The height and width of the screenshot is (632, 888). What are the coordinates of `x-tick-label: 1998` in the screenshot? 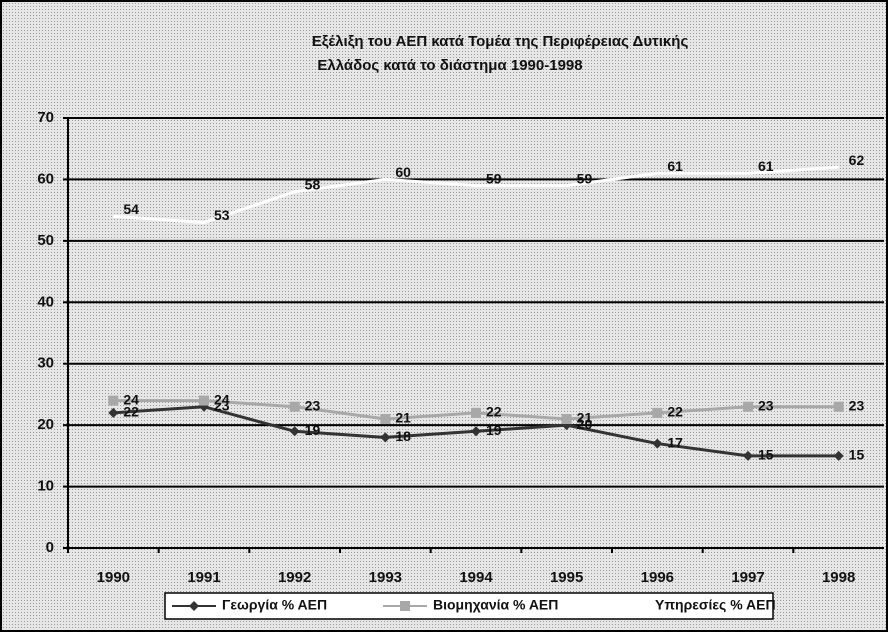 It's located at (838, 577).